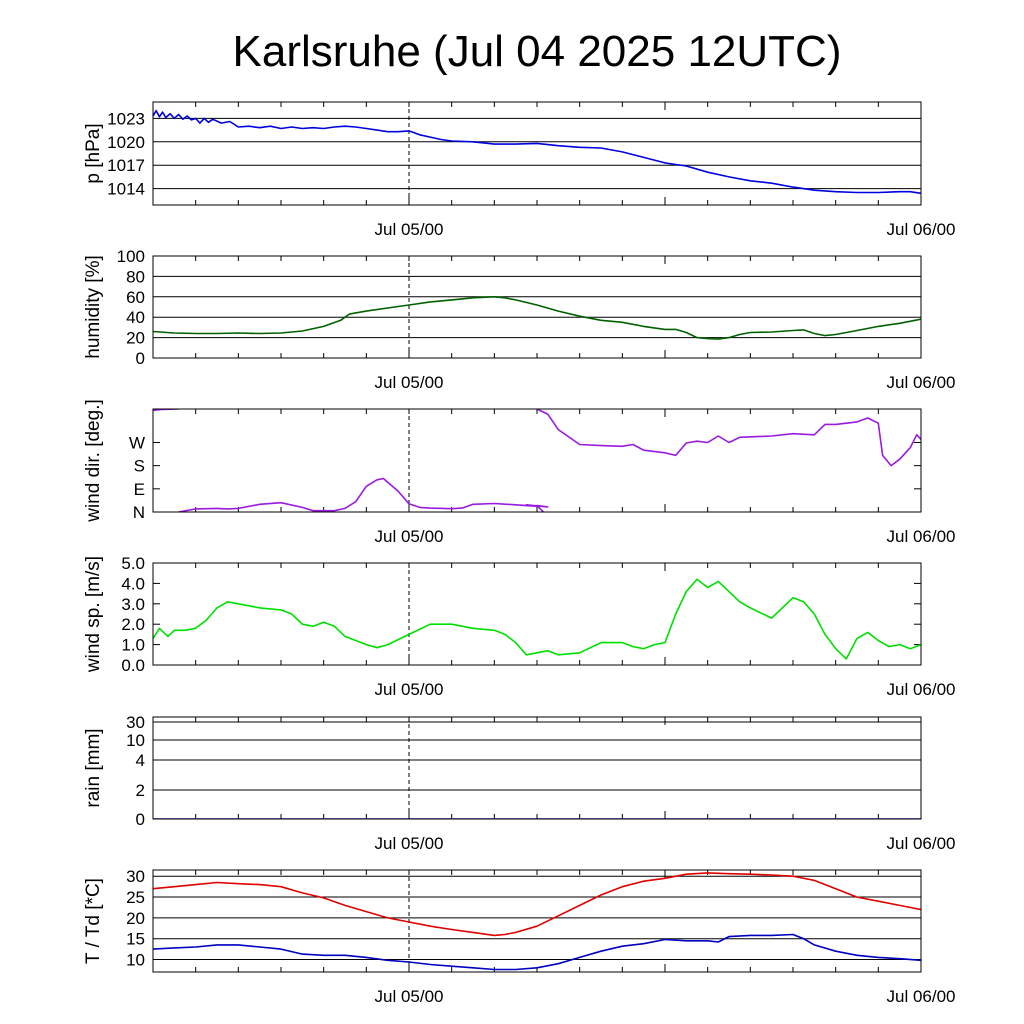 This screenshot has height=1024, width=1024. What do you see at coordinates (126, 165) in the screenshot?
I see `y-tick-label: 1017` at bounding box center [126, 165].